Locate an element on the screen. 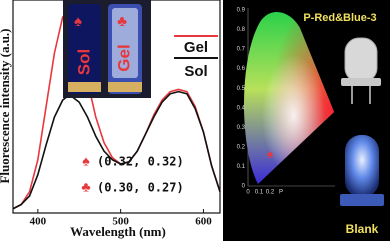 The width and height of the screenshot is (390, 241). led-blue-base is located at coordinates (362, 200).